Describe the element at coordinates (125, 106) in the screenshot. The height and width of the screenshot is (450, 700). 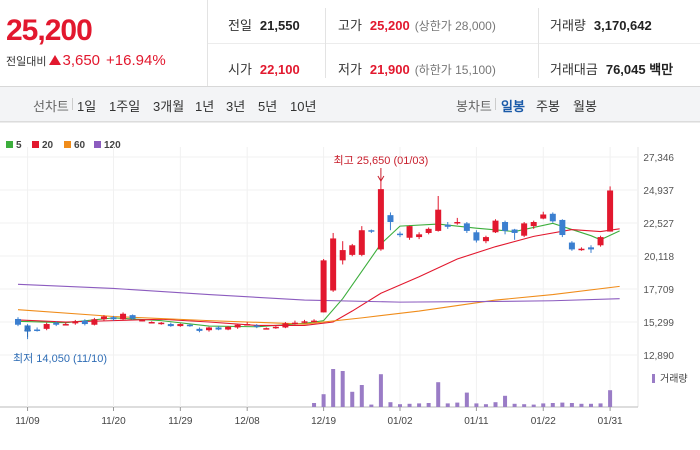
I see `period-1w-button: 1주일` at that location.